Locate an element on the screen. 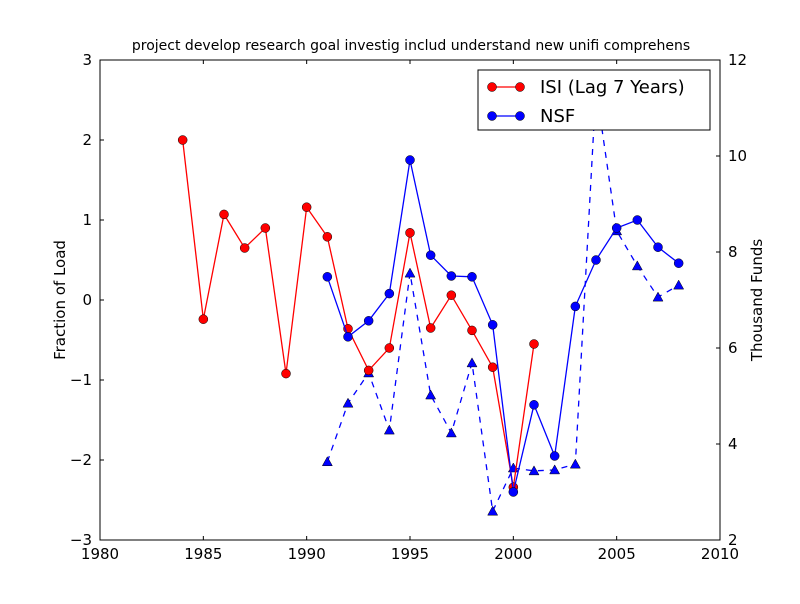  y2-tick-label: 10 is located at coordinates (737, 156).